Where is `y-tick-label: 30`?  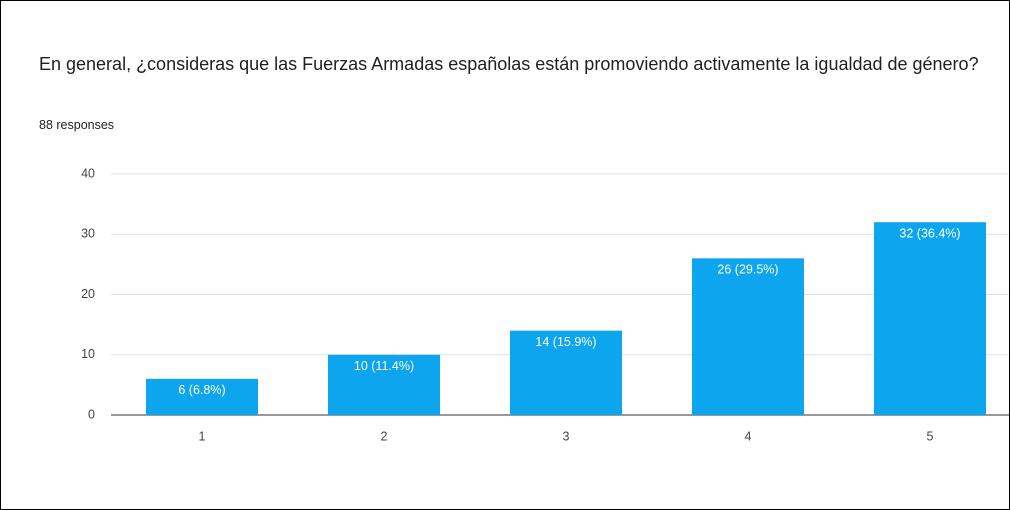 y-tick-label: 30 is located at coordinates (88, 234).